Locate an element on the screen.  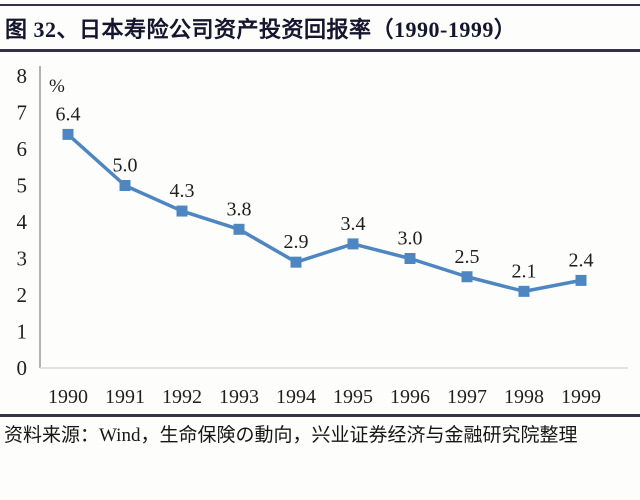
x-tick-label: 1995 is located at coordinates (353, 397).